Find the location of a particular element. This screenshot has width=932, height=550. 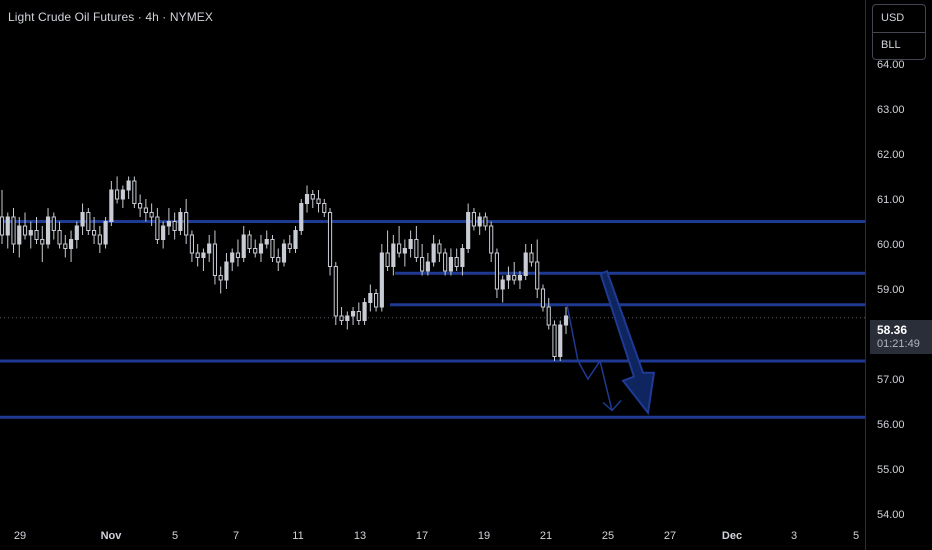

price-tick-label: 57.00 is located at coordinates (891, 380).